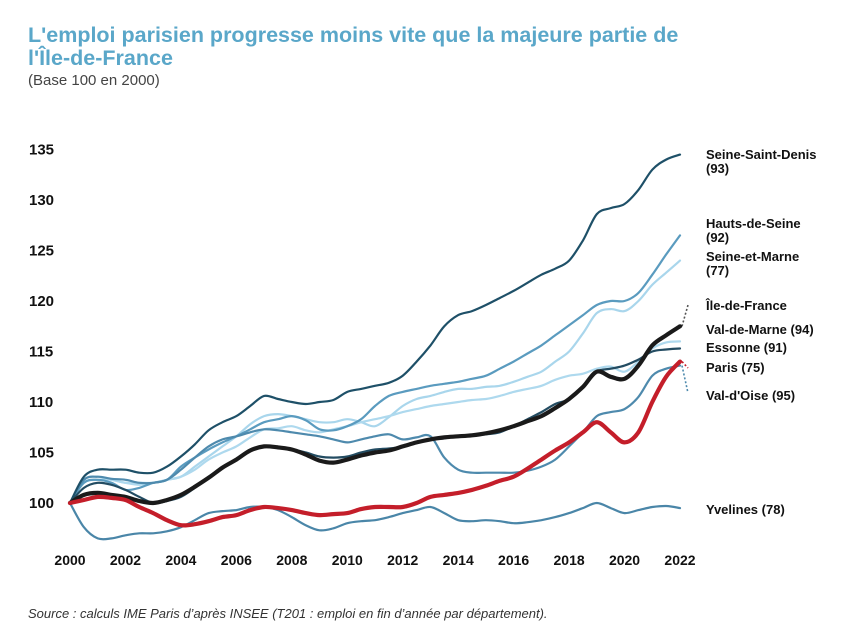 This screenshot has width=853, height=641. I want to click on label-connectors, so click(685, 349).